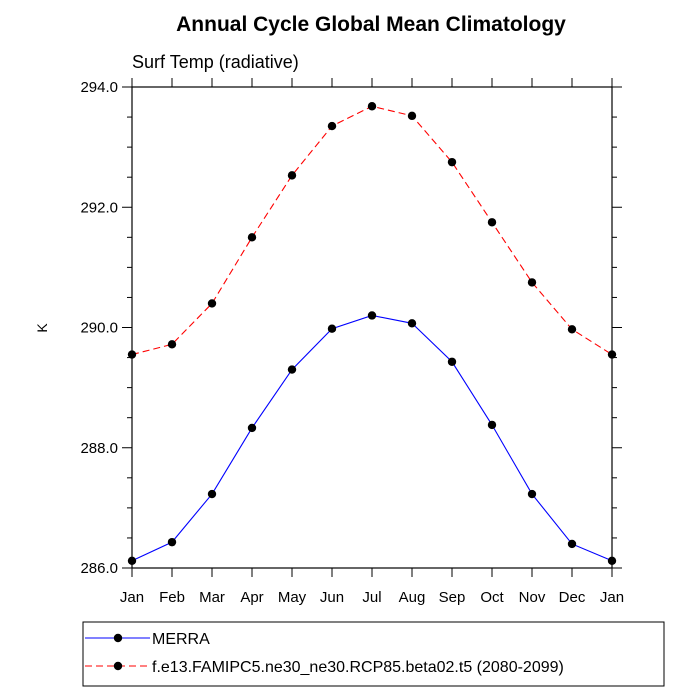 The height and width of the screenshot is (700, 700). Describe the element at coordinates (99, 87) in the screenshot. I see `y-tick-label: 294.0` at that location.